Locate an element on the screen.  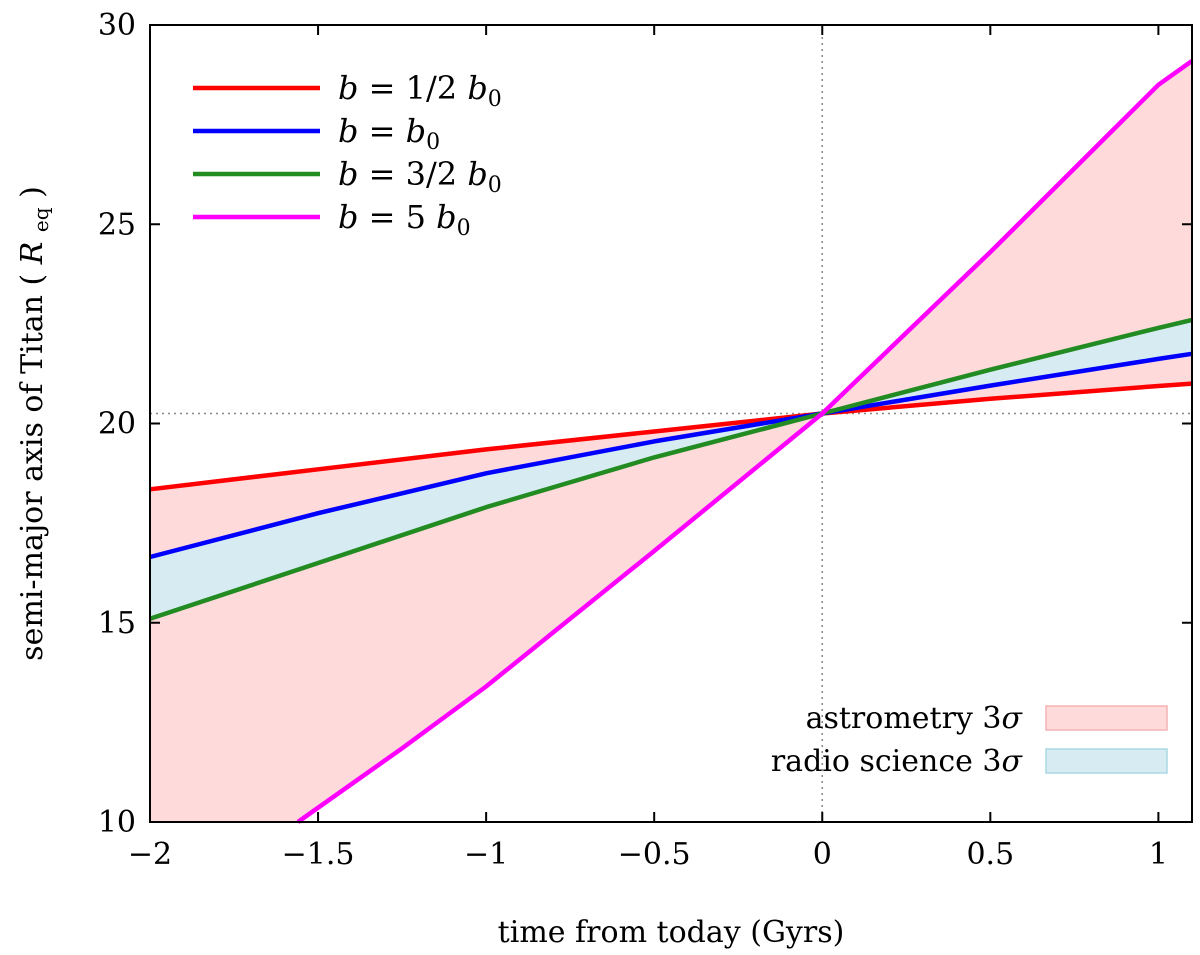
y-axis-label-unit-sub: eq is located at coordinates (41, 219).